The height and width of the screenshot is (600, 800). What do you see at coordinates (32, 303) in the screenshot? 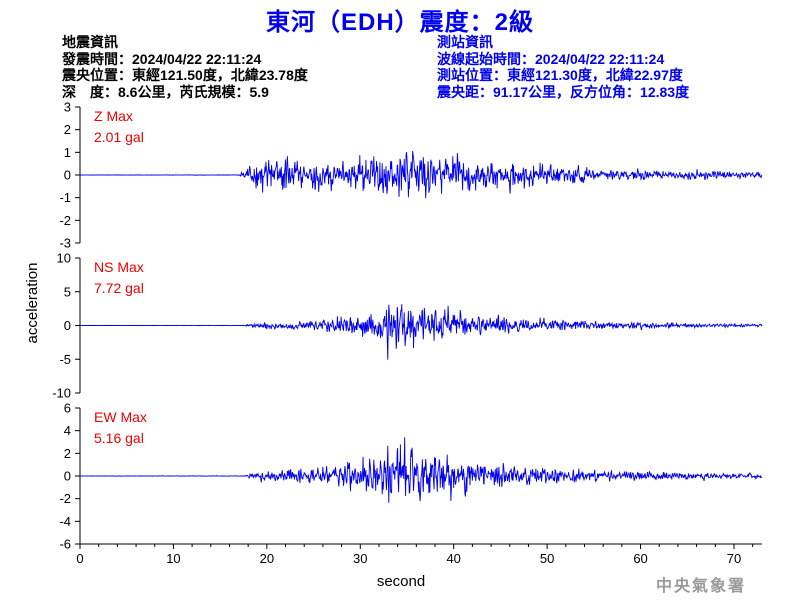
I see `y-axis-label: acceleration` at bounding box center [32, 303].